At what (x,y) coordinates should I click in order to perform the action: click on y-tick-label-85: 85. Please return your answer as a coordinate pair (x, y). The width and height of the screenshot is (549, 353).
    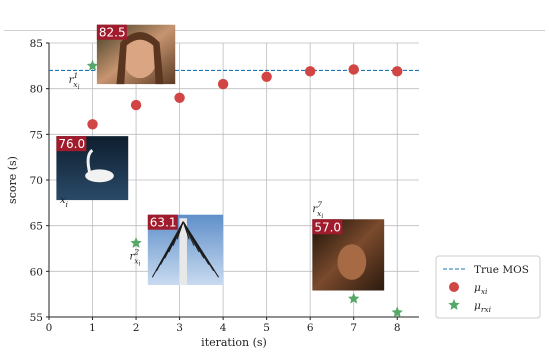
    Looking at the image, I should click on (36, 44).